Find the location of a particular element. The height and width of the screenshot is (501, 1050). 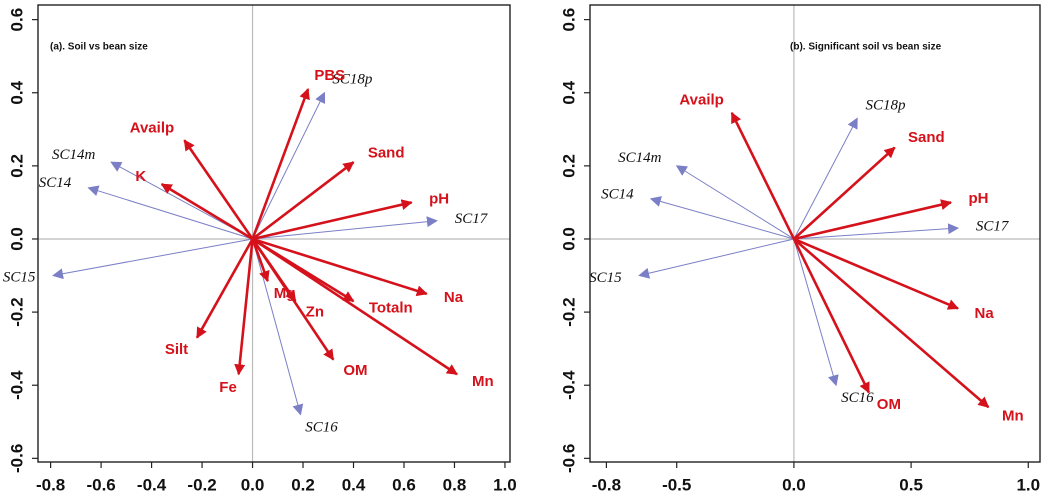

vector-label: Totaln is located at coordinates (391, 307).